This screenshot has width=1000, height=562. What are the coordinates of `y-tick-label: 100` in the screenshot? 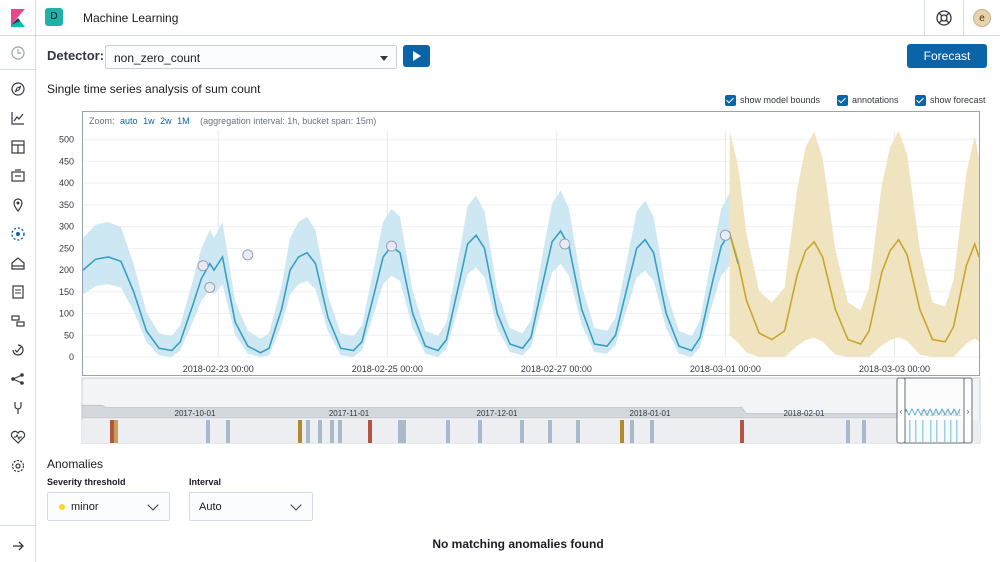 It's located at (66, 314).